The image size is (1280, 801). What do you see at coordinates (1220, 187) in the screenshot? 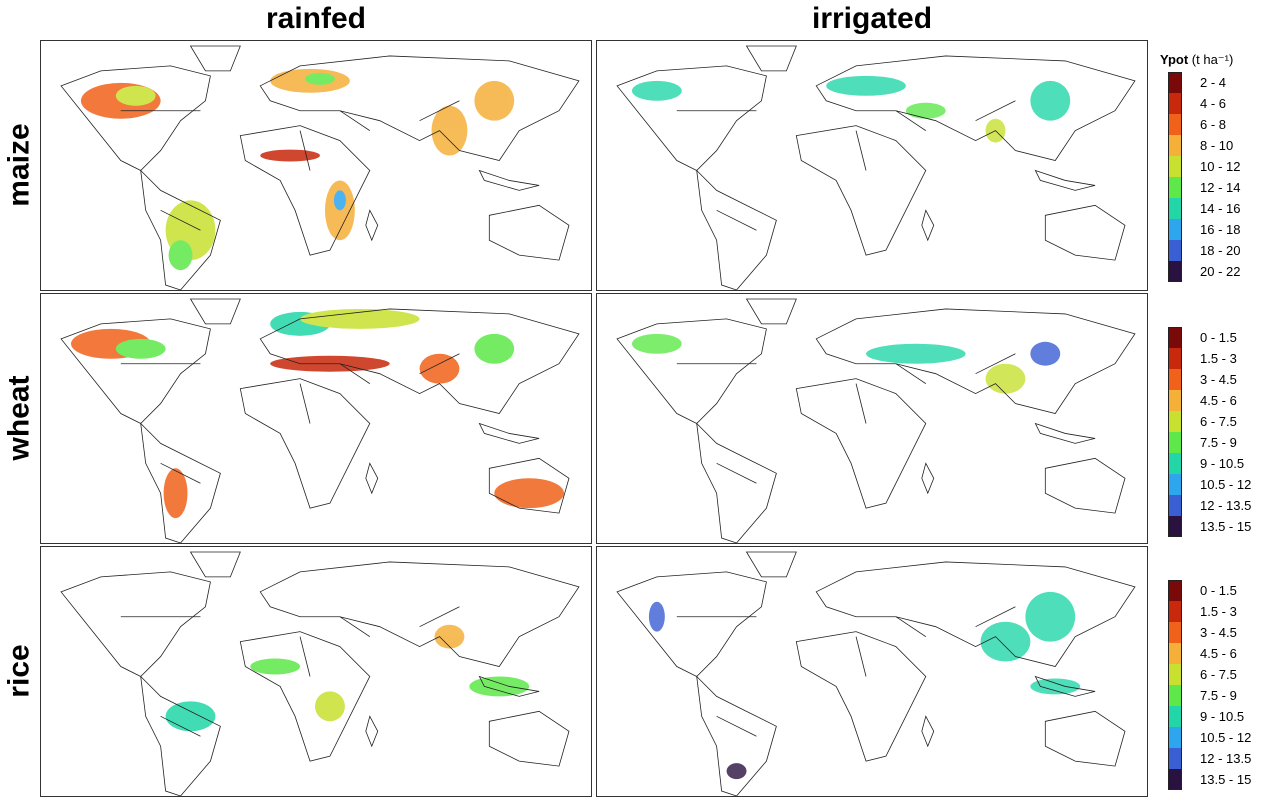
I see `legend-label: 12 - 14` at bounding box center [1220, 187].